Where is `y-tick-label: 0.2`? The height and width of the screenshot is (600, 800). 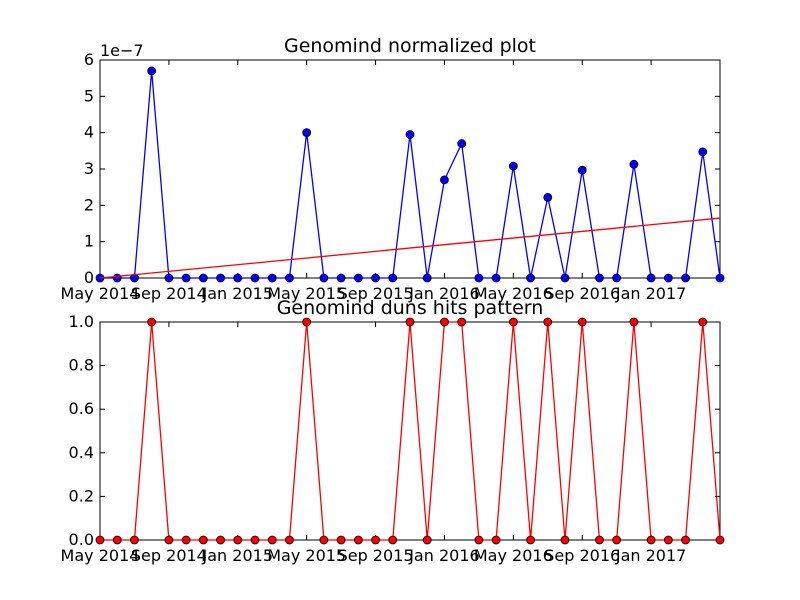
y-tick-label: 0.2 is located at coordinates (81, 495).